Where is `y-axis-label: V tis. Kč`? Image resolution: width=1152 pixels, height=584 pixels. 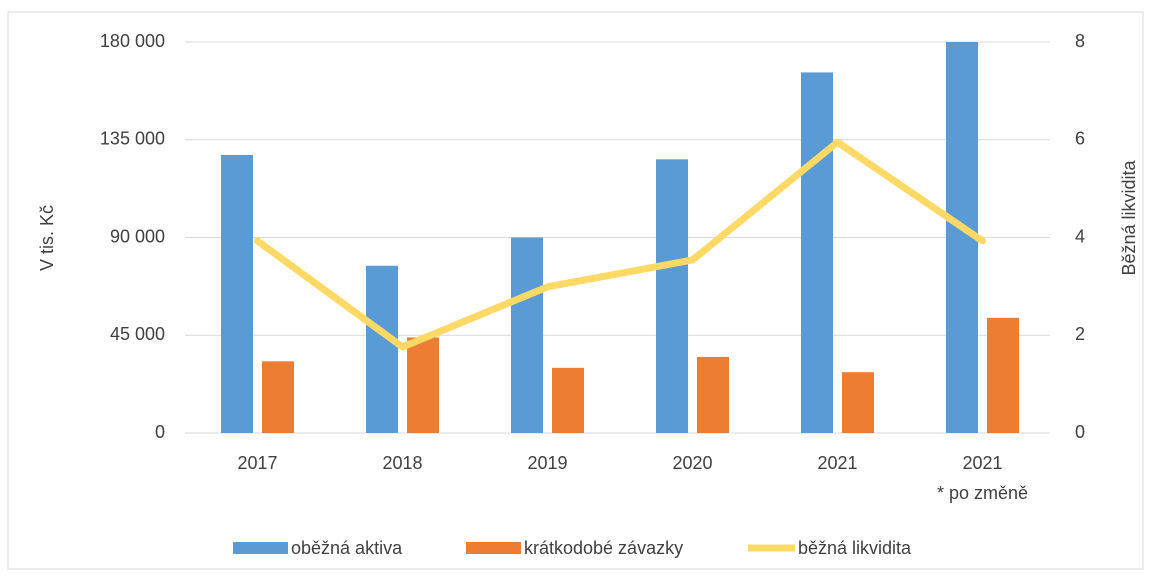 y-axis-label: V tis. Kč is located at coordinates (47, 238).